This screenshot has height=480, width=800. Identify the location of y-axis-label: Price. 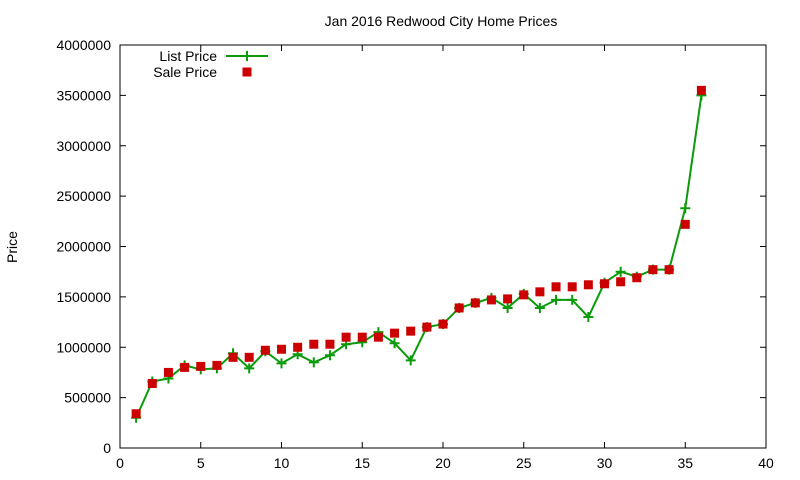
(12, 247).